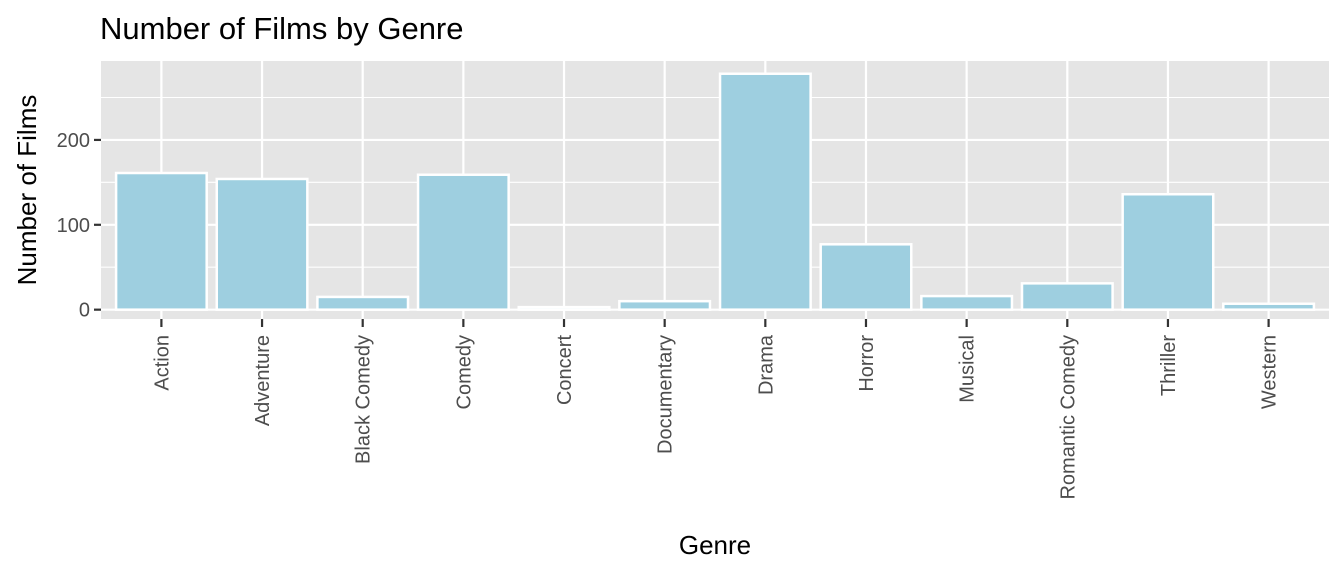 This screenshot has height=581, width=1344. Describe the element at coordinates (282, 28) in the screenshot. I see `chart-title: Number of Films by Genre` at that location.